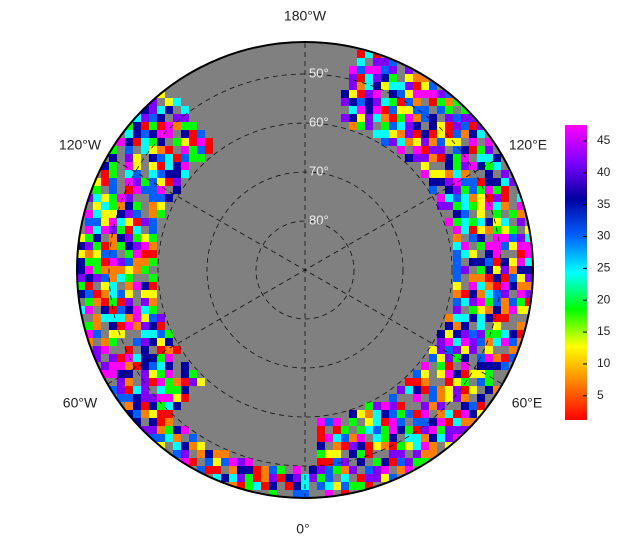 This screenshot has width=625, height=552. What do you see at coordinates (527, 403) in the screenshot?
I see `longitude-label: 60°E` at bounding box center [527, 403].